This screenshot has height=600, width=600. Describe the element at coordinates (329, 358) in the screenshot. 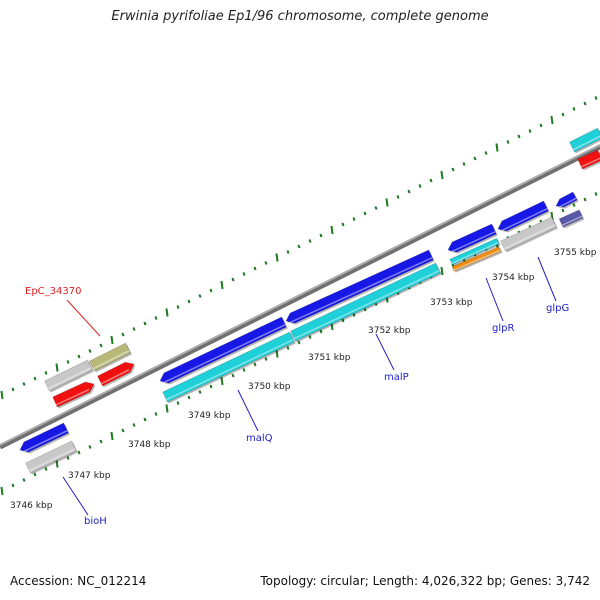

I see `position-label: 3751 kbp` at that location.